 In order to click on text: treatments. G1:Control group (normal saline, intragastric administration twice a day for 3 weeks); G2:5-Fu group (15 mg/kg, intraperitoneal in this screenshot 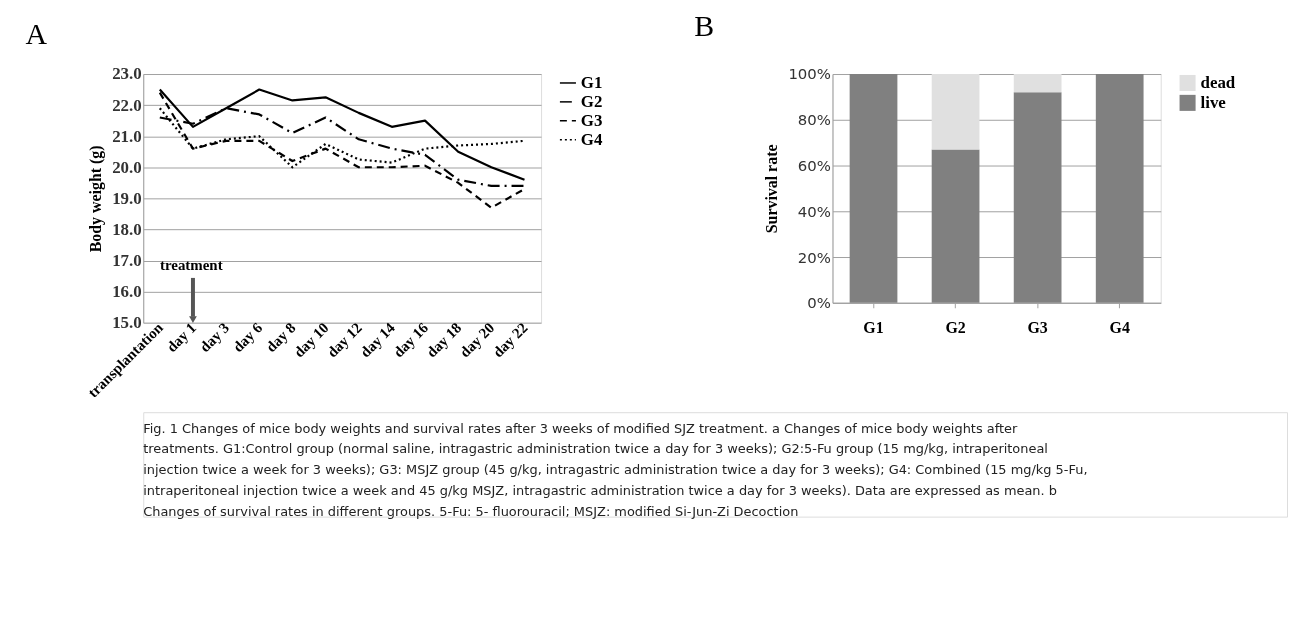, I will do `click(595, 449)`.